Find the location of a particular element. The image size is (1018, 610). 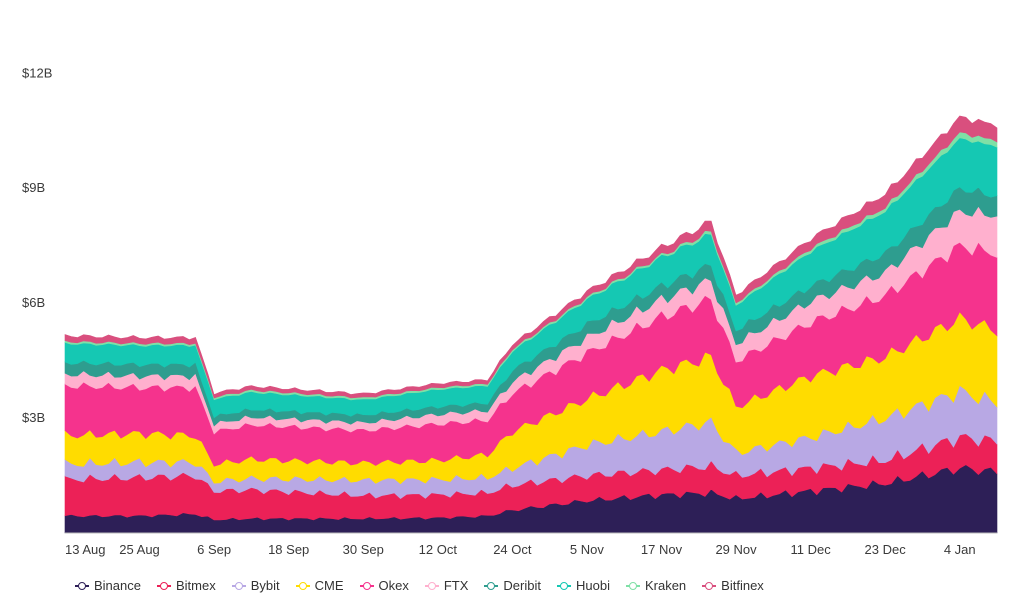

y-tick-label: $6B is located at coordinates (33, 302).